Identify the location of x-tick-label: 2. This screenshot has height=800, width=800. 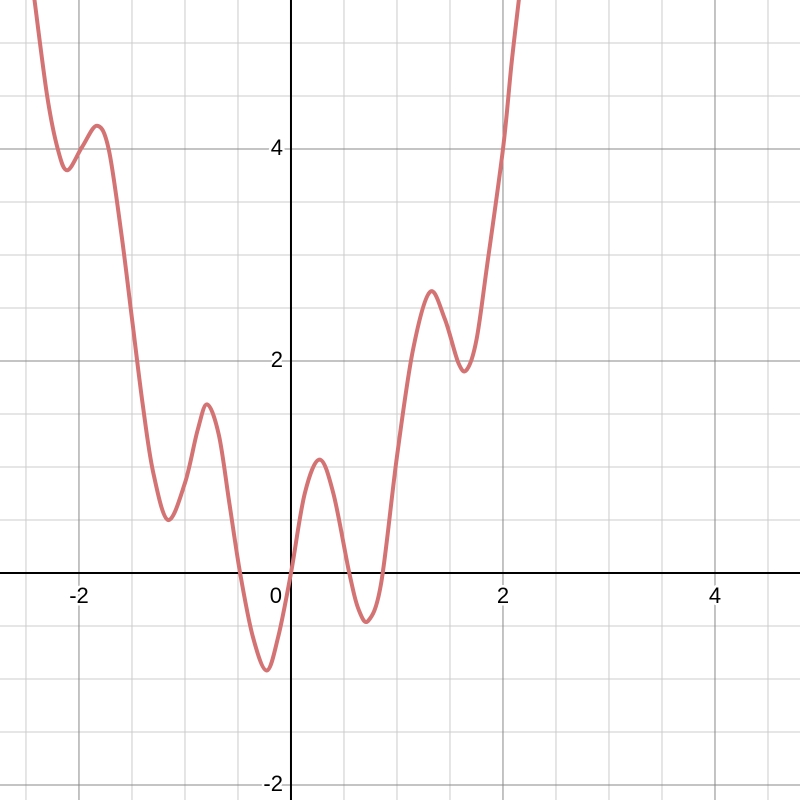
(503, 595).